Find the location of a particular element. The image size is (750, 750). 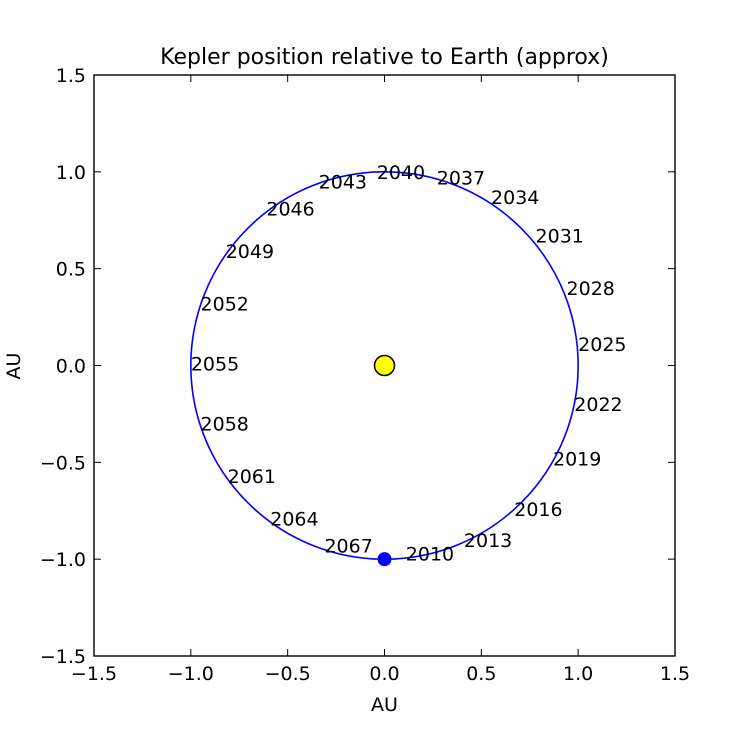

year-label-2013: 2013 is located at coordinates (488, 541).